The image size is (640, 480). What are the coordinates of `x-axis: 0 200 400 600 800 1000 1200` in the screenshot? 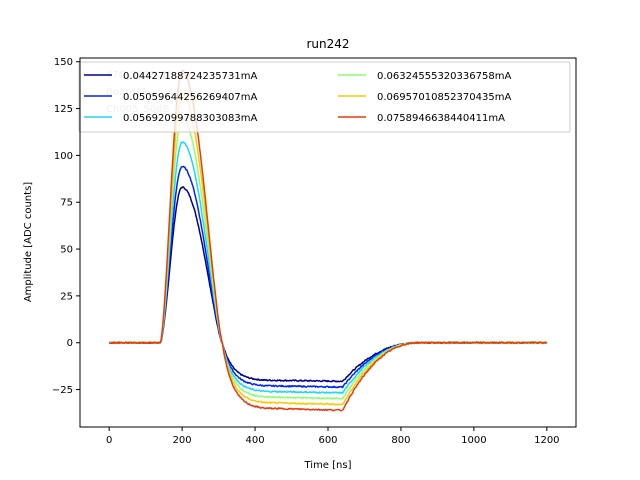 It's located at (333, 436).